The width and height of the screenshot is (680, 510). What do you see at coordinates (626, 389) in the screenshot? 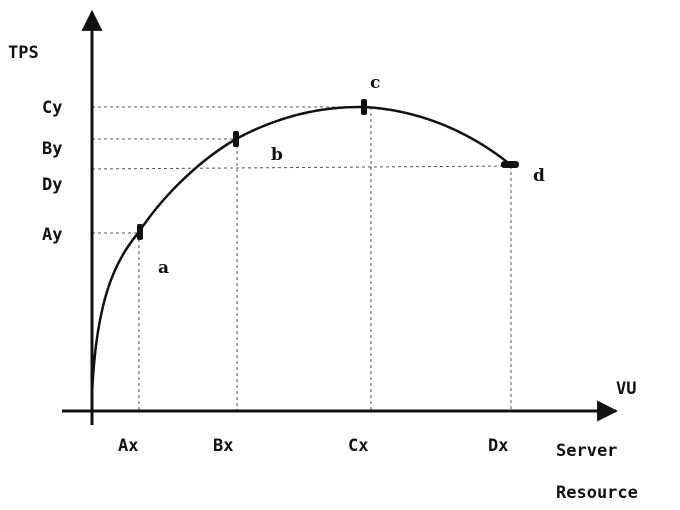
I see `x-axis-title-vu: VU` at bounding box center [626, 389].